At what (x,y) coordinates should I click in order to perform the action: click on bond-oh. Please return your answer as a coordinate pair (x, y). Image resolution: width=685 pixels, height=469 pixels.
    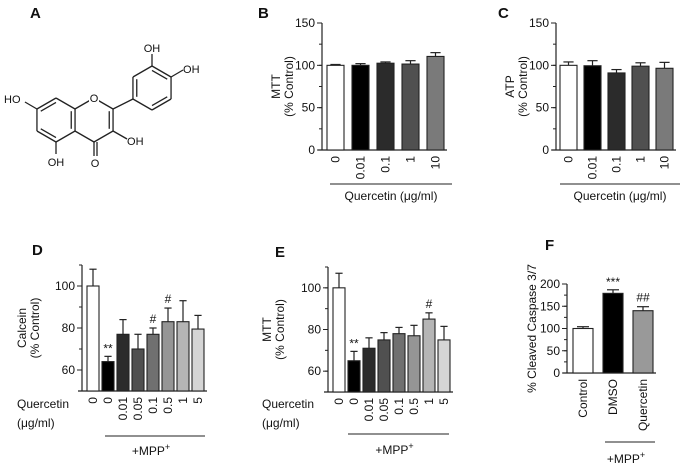
    Looking at the image, I should click on (177, 73).